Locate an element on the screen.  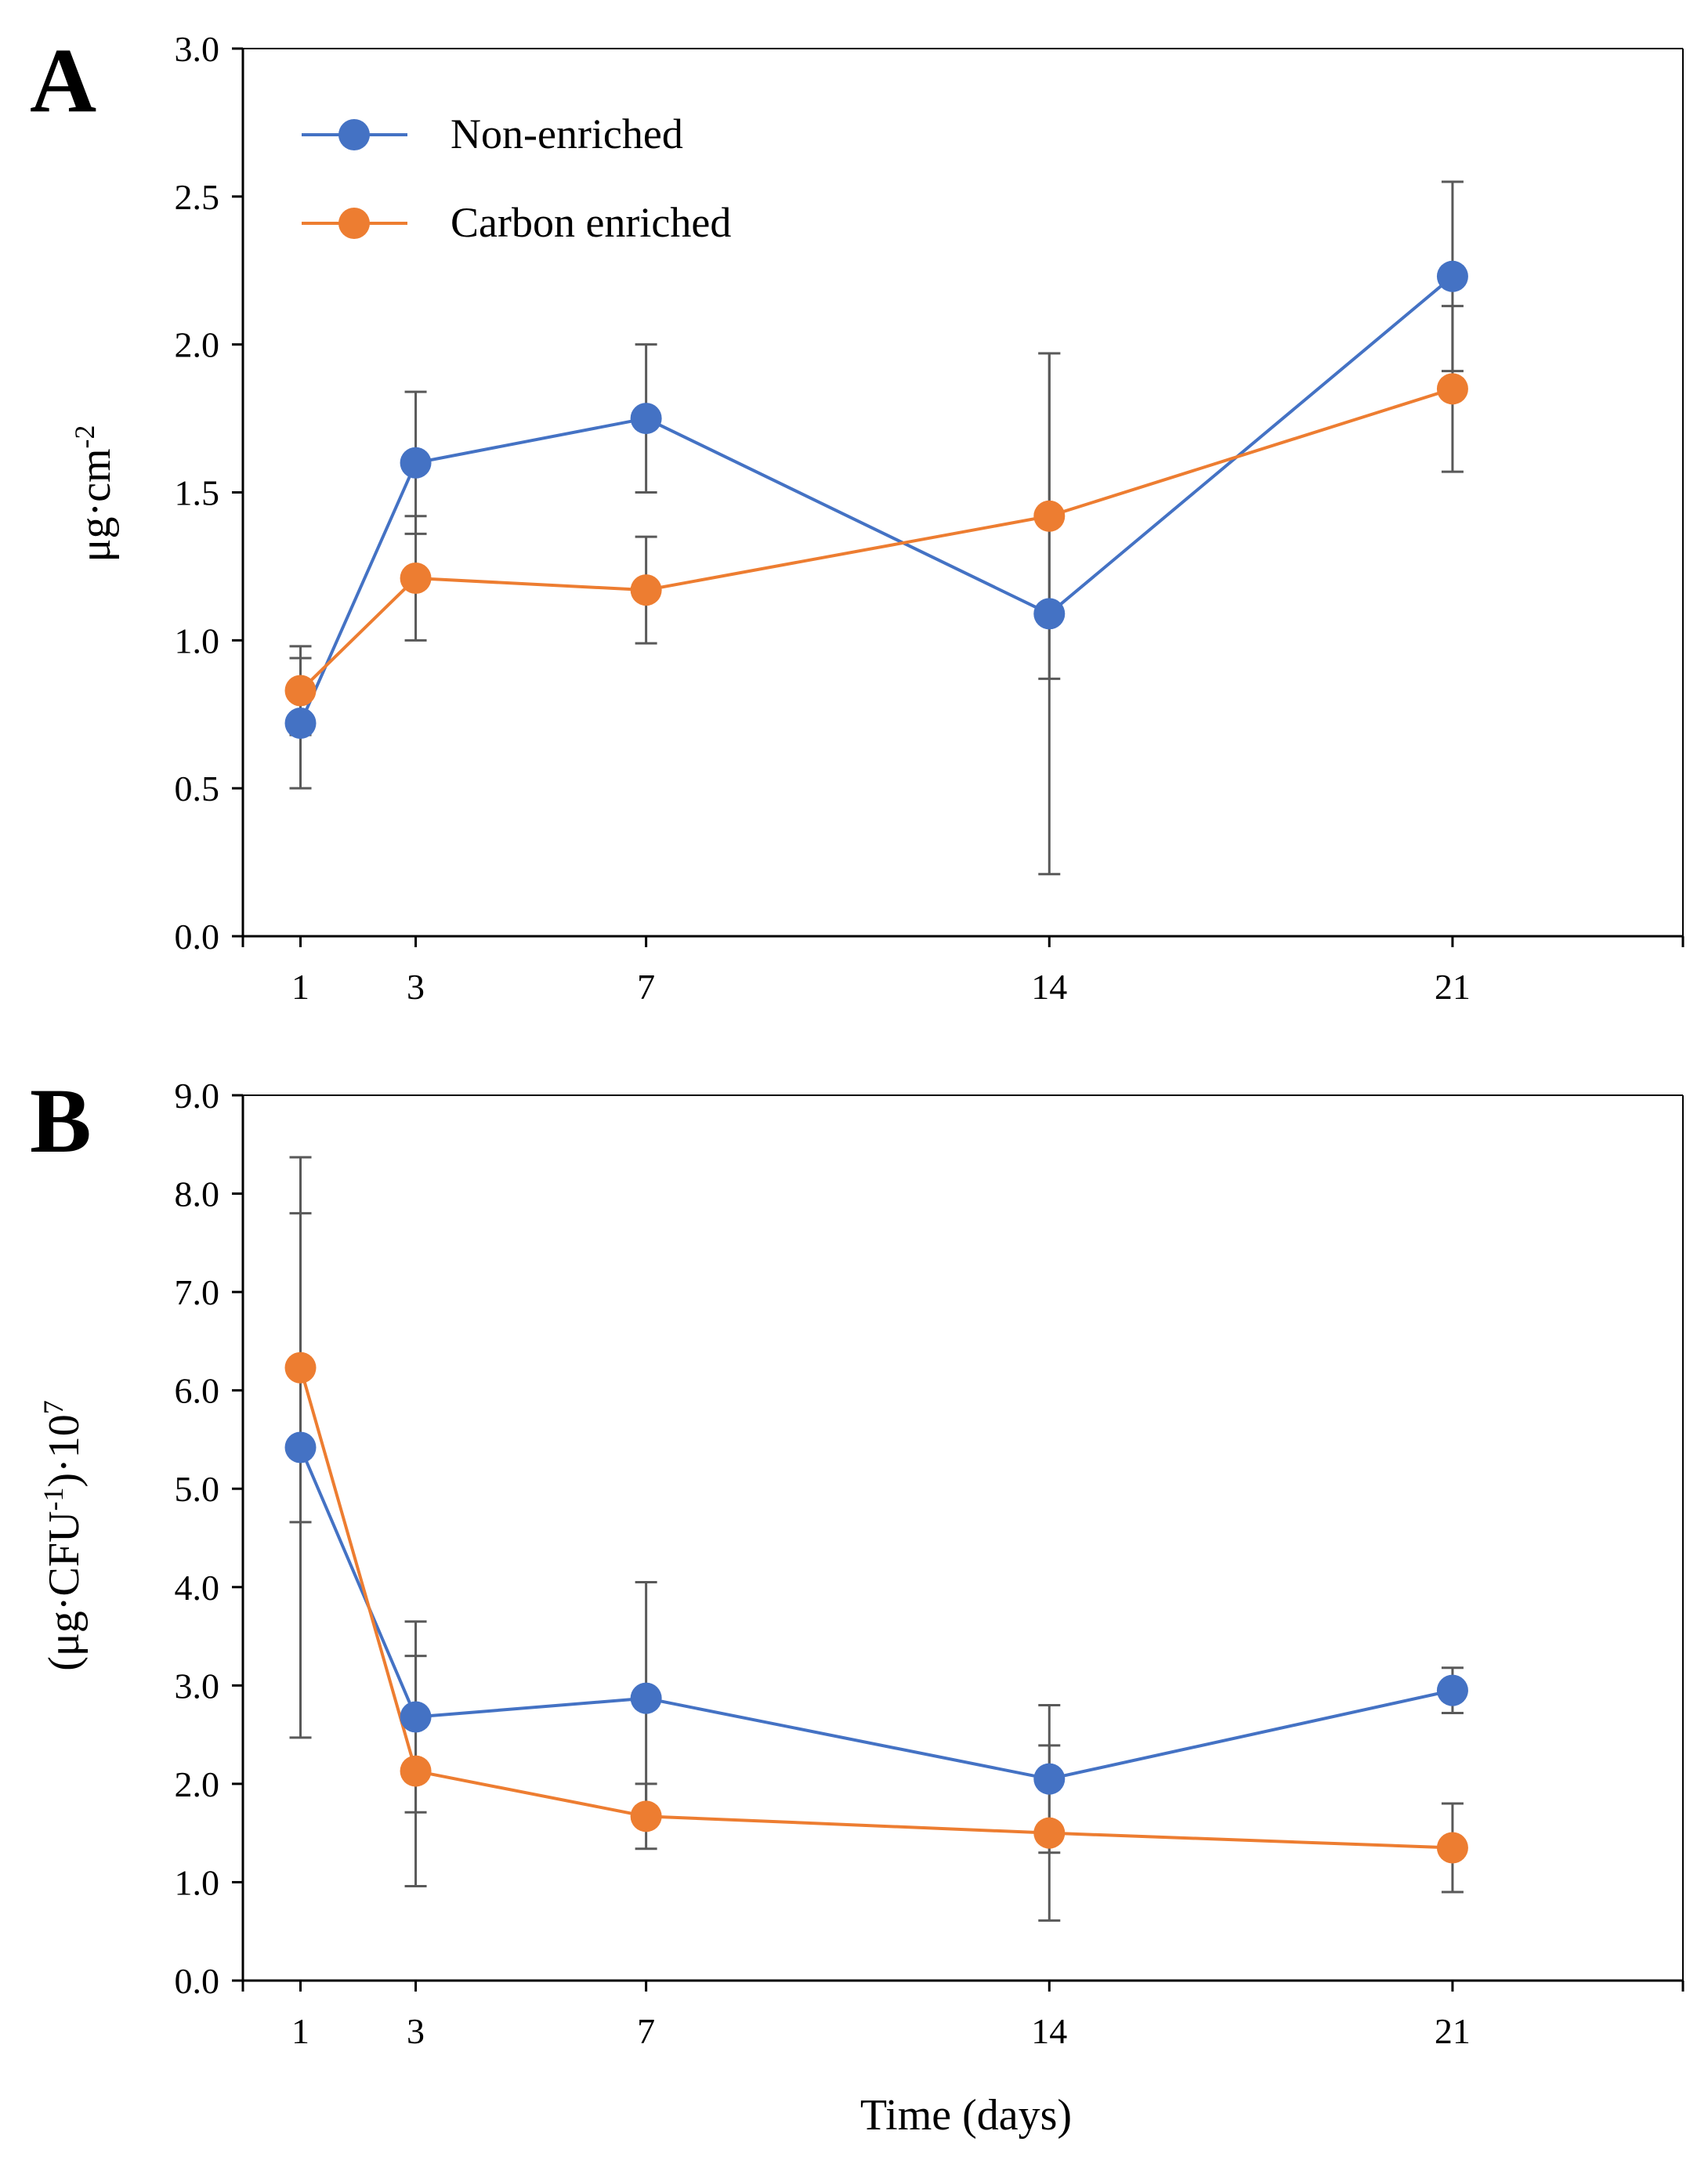
legend-marker-carbon-enriched is located at coordinates (354, 223).